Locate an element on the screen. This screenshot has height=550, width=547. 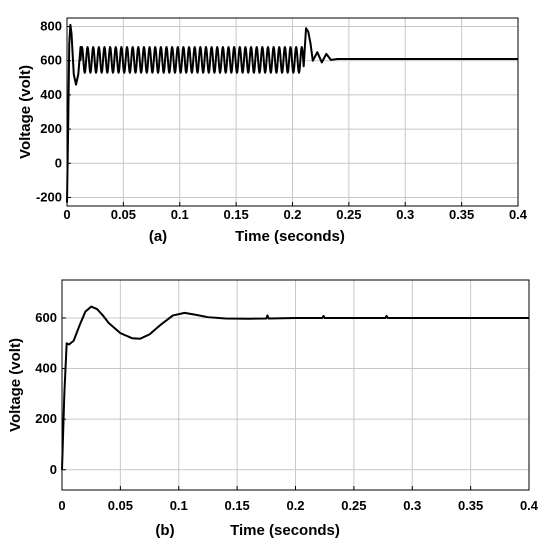
panel-label: (b) is located at coordinates (164, 530).